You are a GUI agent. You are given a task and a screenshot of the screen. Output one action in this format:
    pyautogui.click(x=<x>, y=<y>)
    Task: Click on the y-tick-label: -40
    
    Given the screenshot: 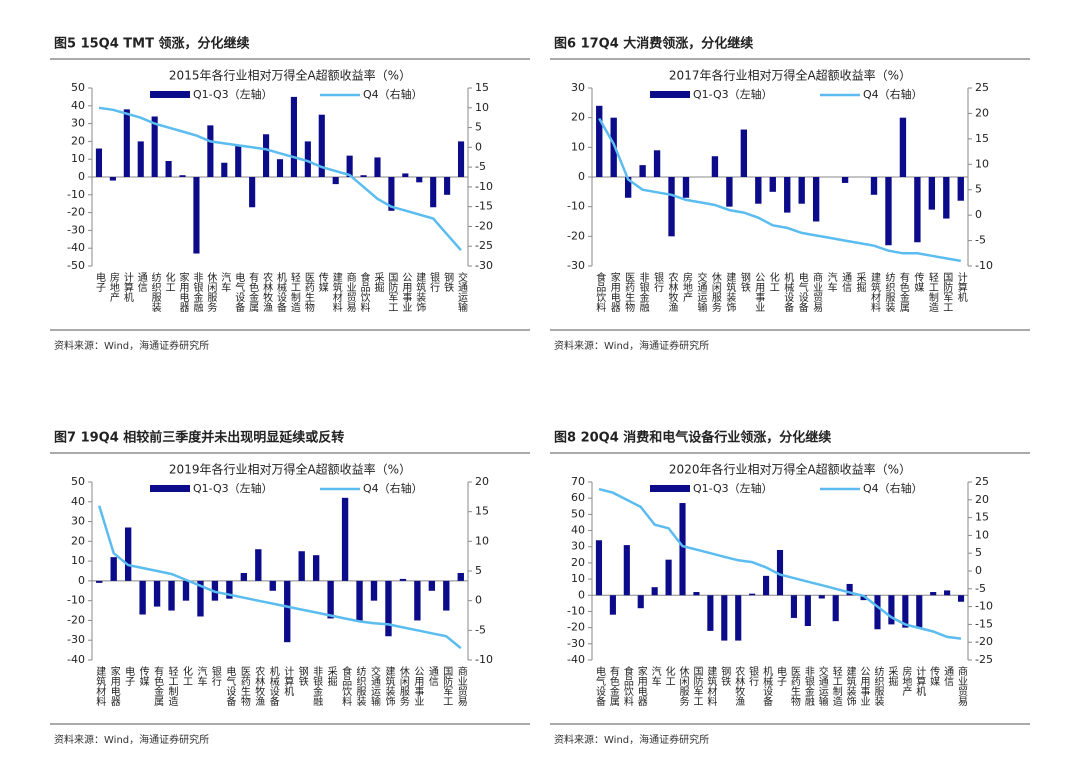 What is the action you would take?
    pyautogui.click(x=76, y=659)
    